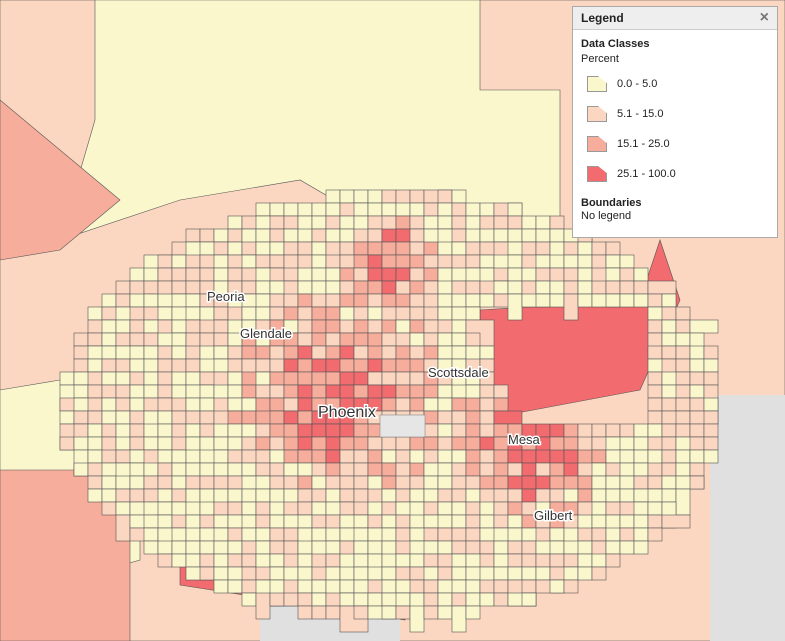  Describe the element at coordinates (764, 17) in the screenshot. I see `close-button: ×` at that location.